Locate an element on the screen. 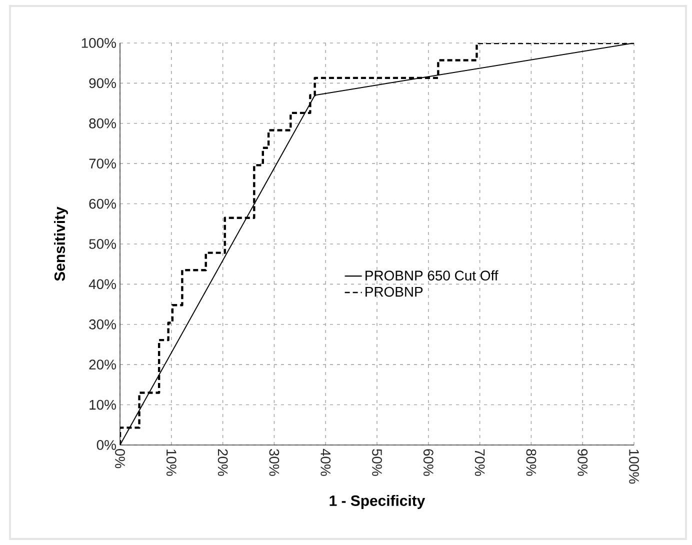 The width and height of the screenshot is (692, 545). x-tick-label: 100% is located at coordinates (634, 467).